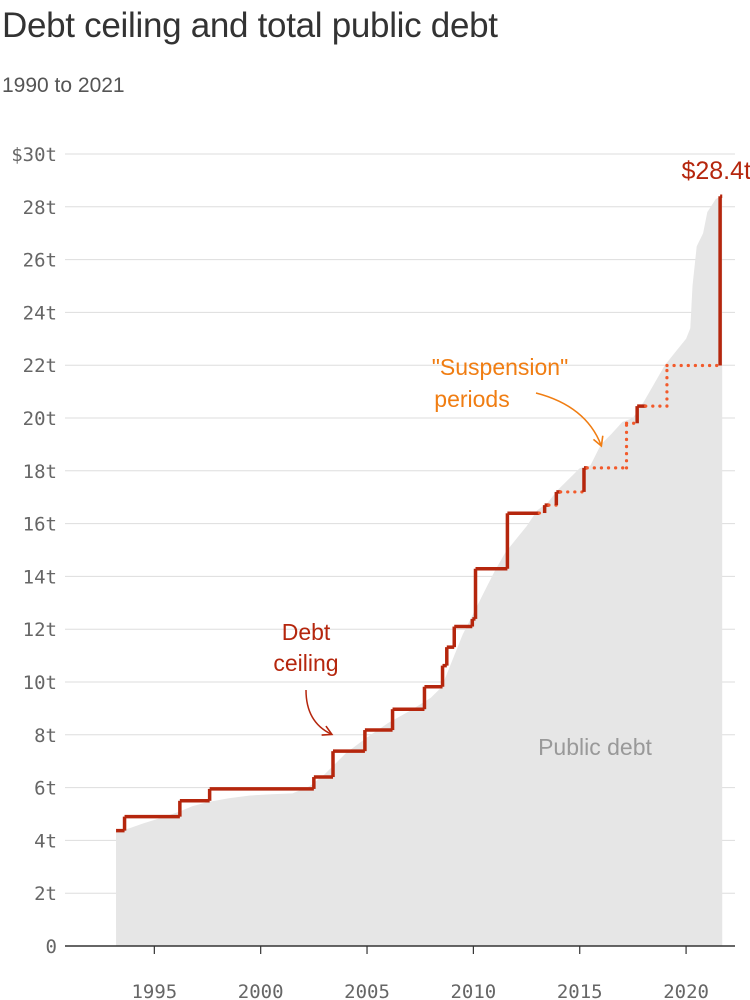  I want to click on y-tick-label-6: 6t, so click(45, 789).